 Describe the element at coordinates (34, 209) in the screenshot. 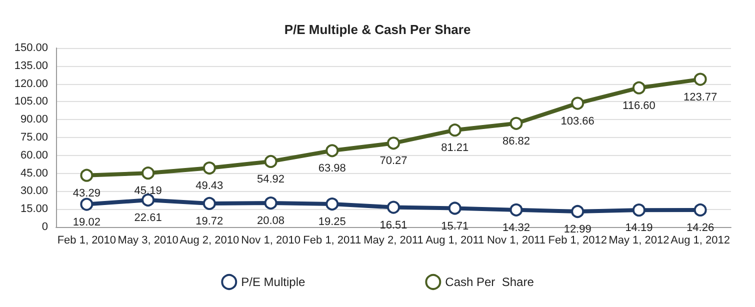

I see `y-tick-label: 15.00` at that location.